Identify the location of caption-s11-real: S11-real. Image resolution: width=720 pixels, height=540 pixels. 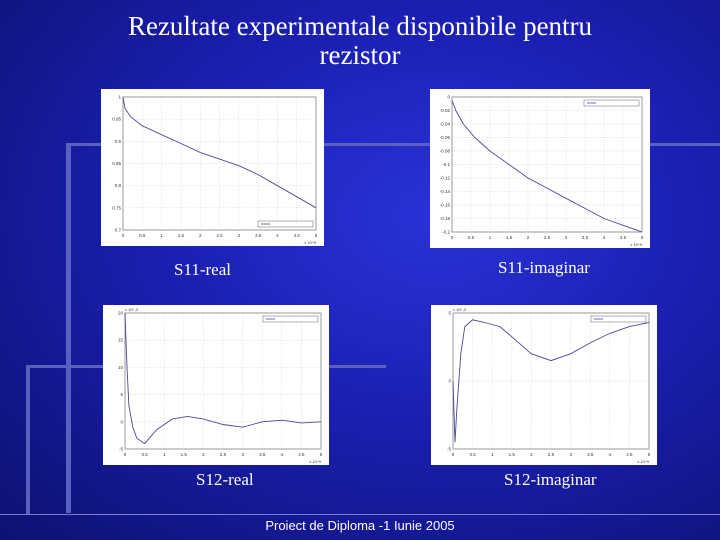
(202, 269).